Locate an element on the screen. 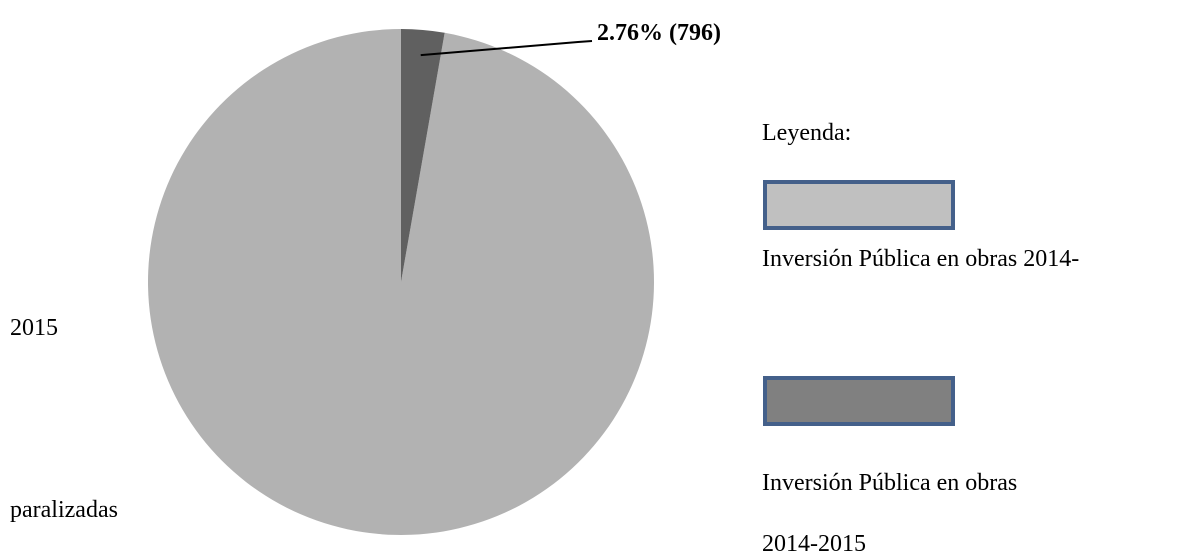 The height and width of the screenshot is (559, 1188). legend-title: Leyenda: is located at coordinates (806, 133).